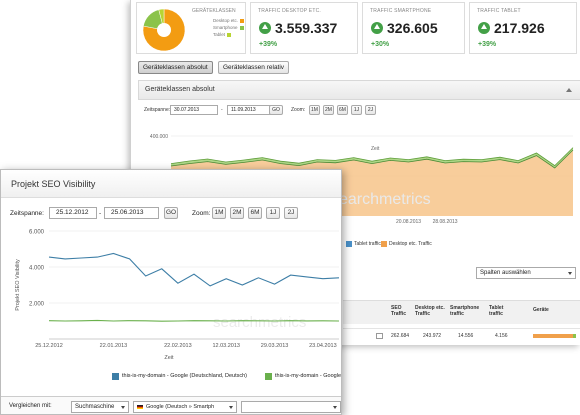  Describe the element at coordinates (140, 407) in the screenshot. I see `germany-flag-icon` at that location.